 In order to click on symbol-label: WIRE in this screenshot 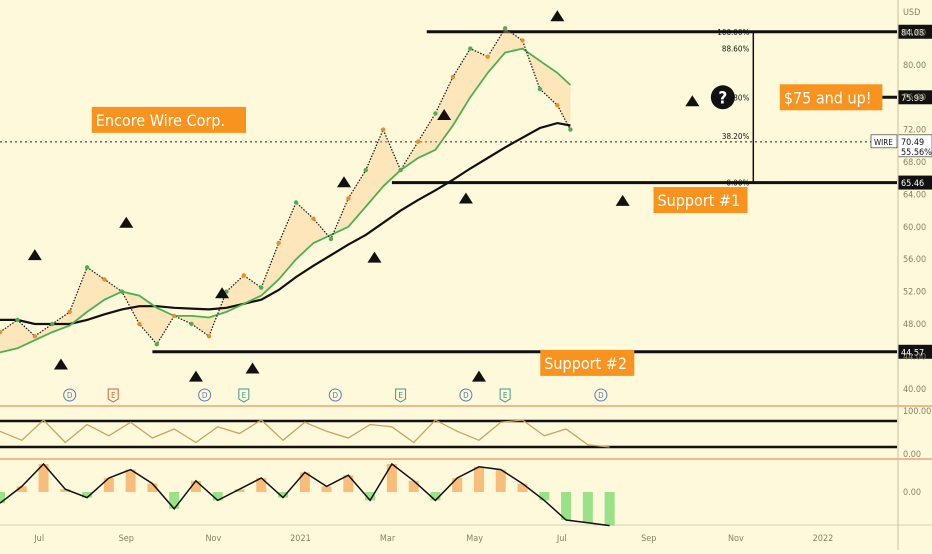, I will do `click(883, 142)`.